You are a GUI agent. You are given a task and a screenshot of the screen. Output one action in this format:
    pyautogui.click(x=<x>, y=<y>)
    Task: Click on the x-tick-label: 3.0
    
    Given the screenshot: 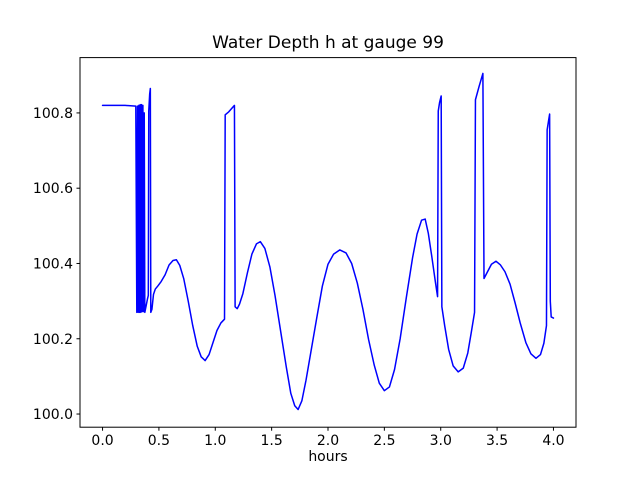 What is the action you would take?
    pyautogui.click(x=441, y=441)
    